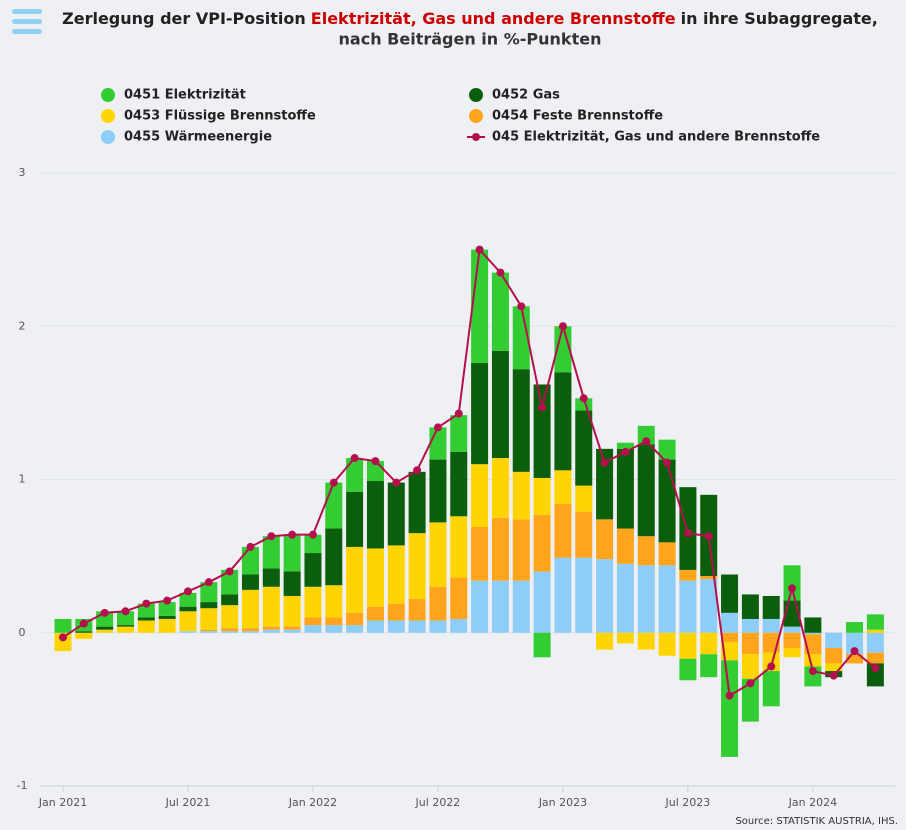 The image size is (906, 830). Describe the element at coordinates (22, 172) in the screenshot. I see `y-tick-label: 3` at that location.